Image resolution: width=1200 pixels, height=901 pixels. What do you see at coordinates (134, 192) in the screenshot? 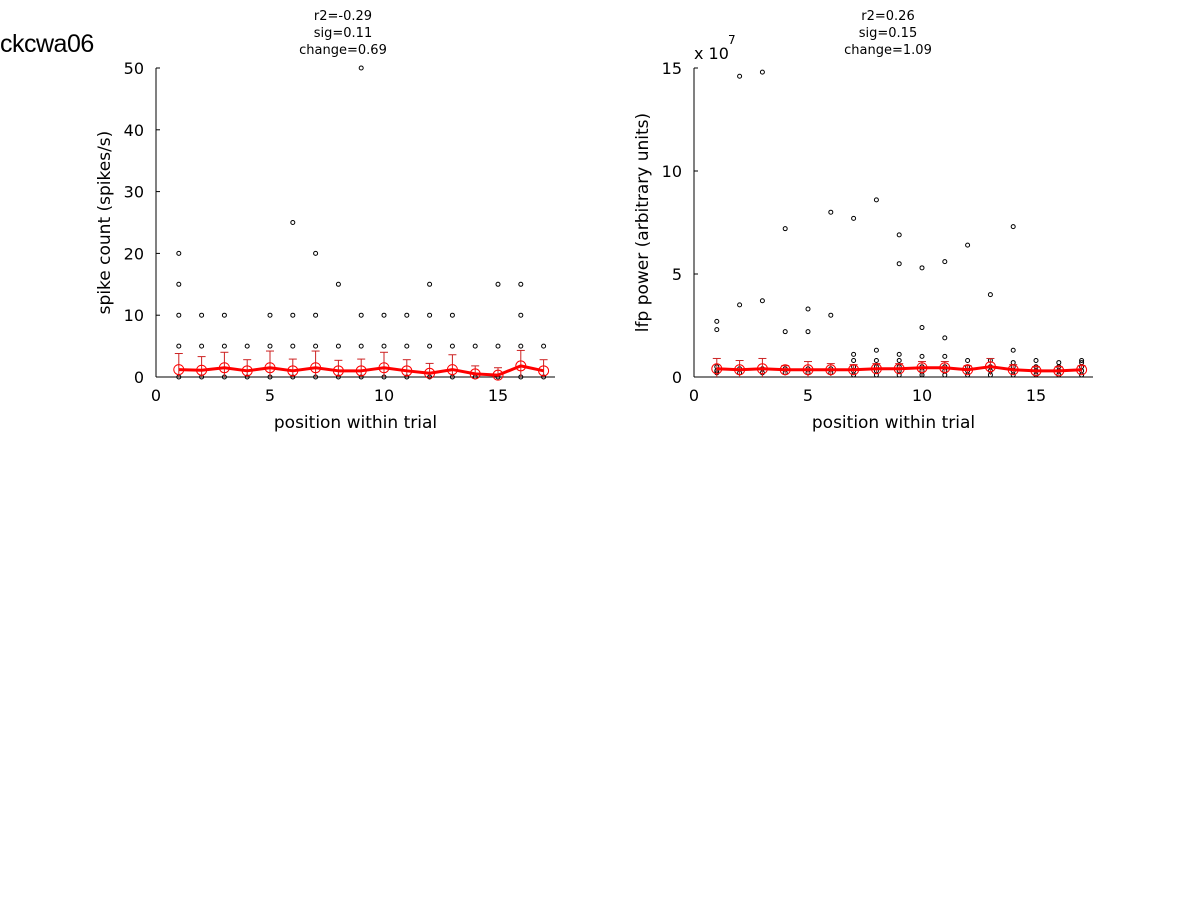
I see `y-tick-label: 30` at bounding box center [134, 192].